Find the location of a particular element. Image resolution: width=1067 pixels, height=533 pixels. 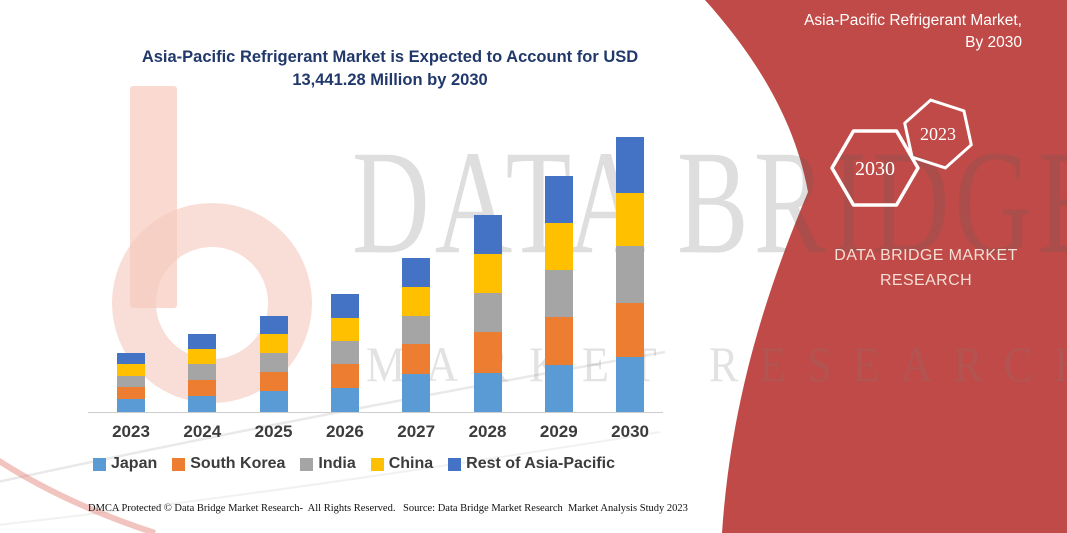

bar-segment-2023-japan is located at coordinates (131, 405).